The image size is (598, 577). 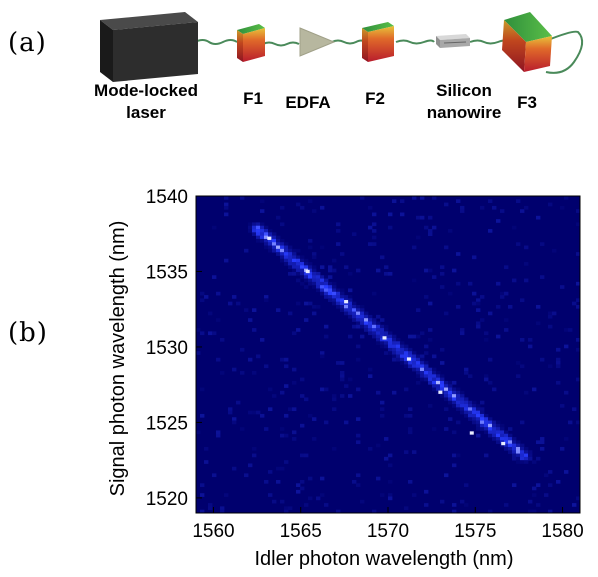 I want to click on fiber-nanowire-f3, so click(x=488, y=42).